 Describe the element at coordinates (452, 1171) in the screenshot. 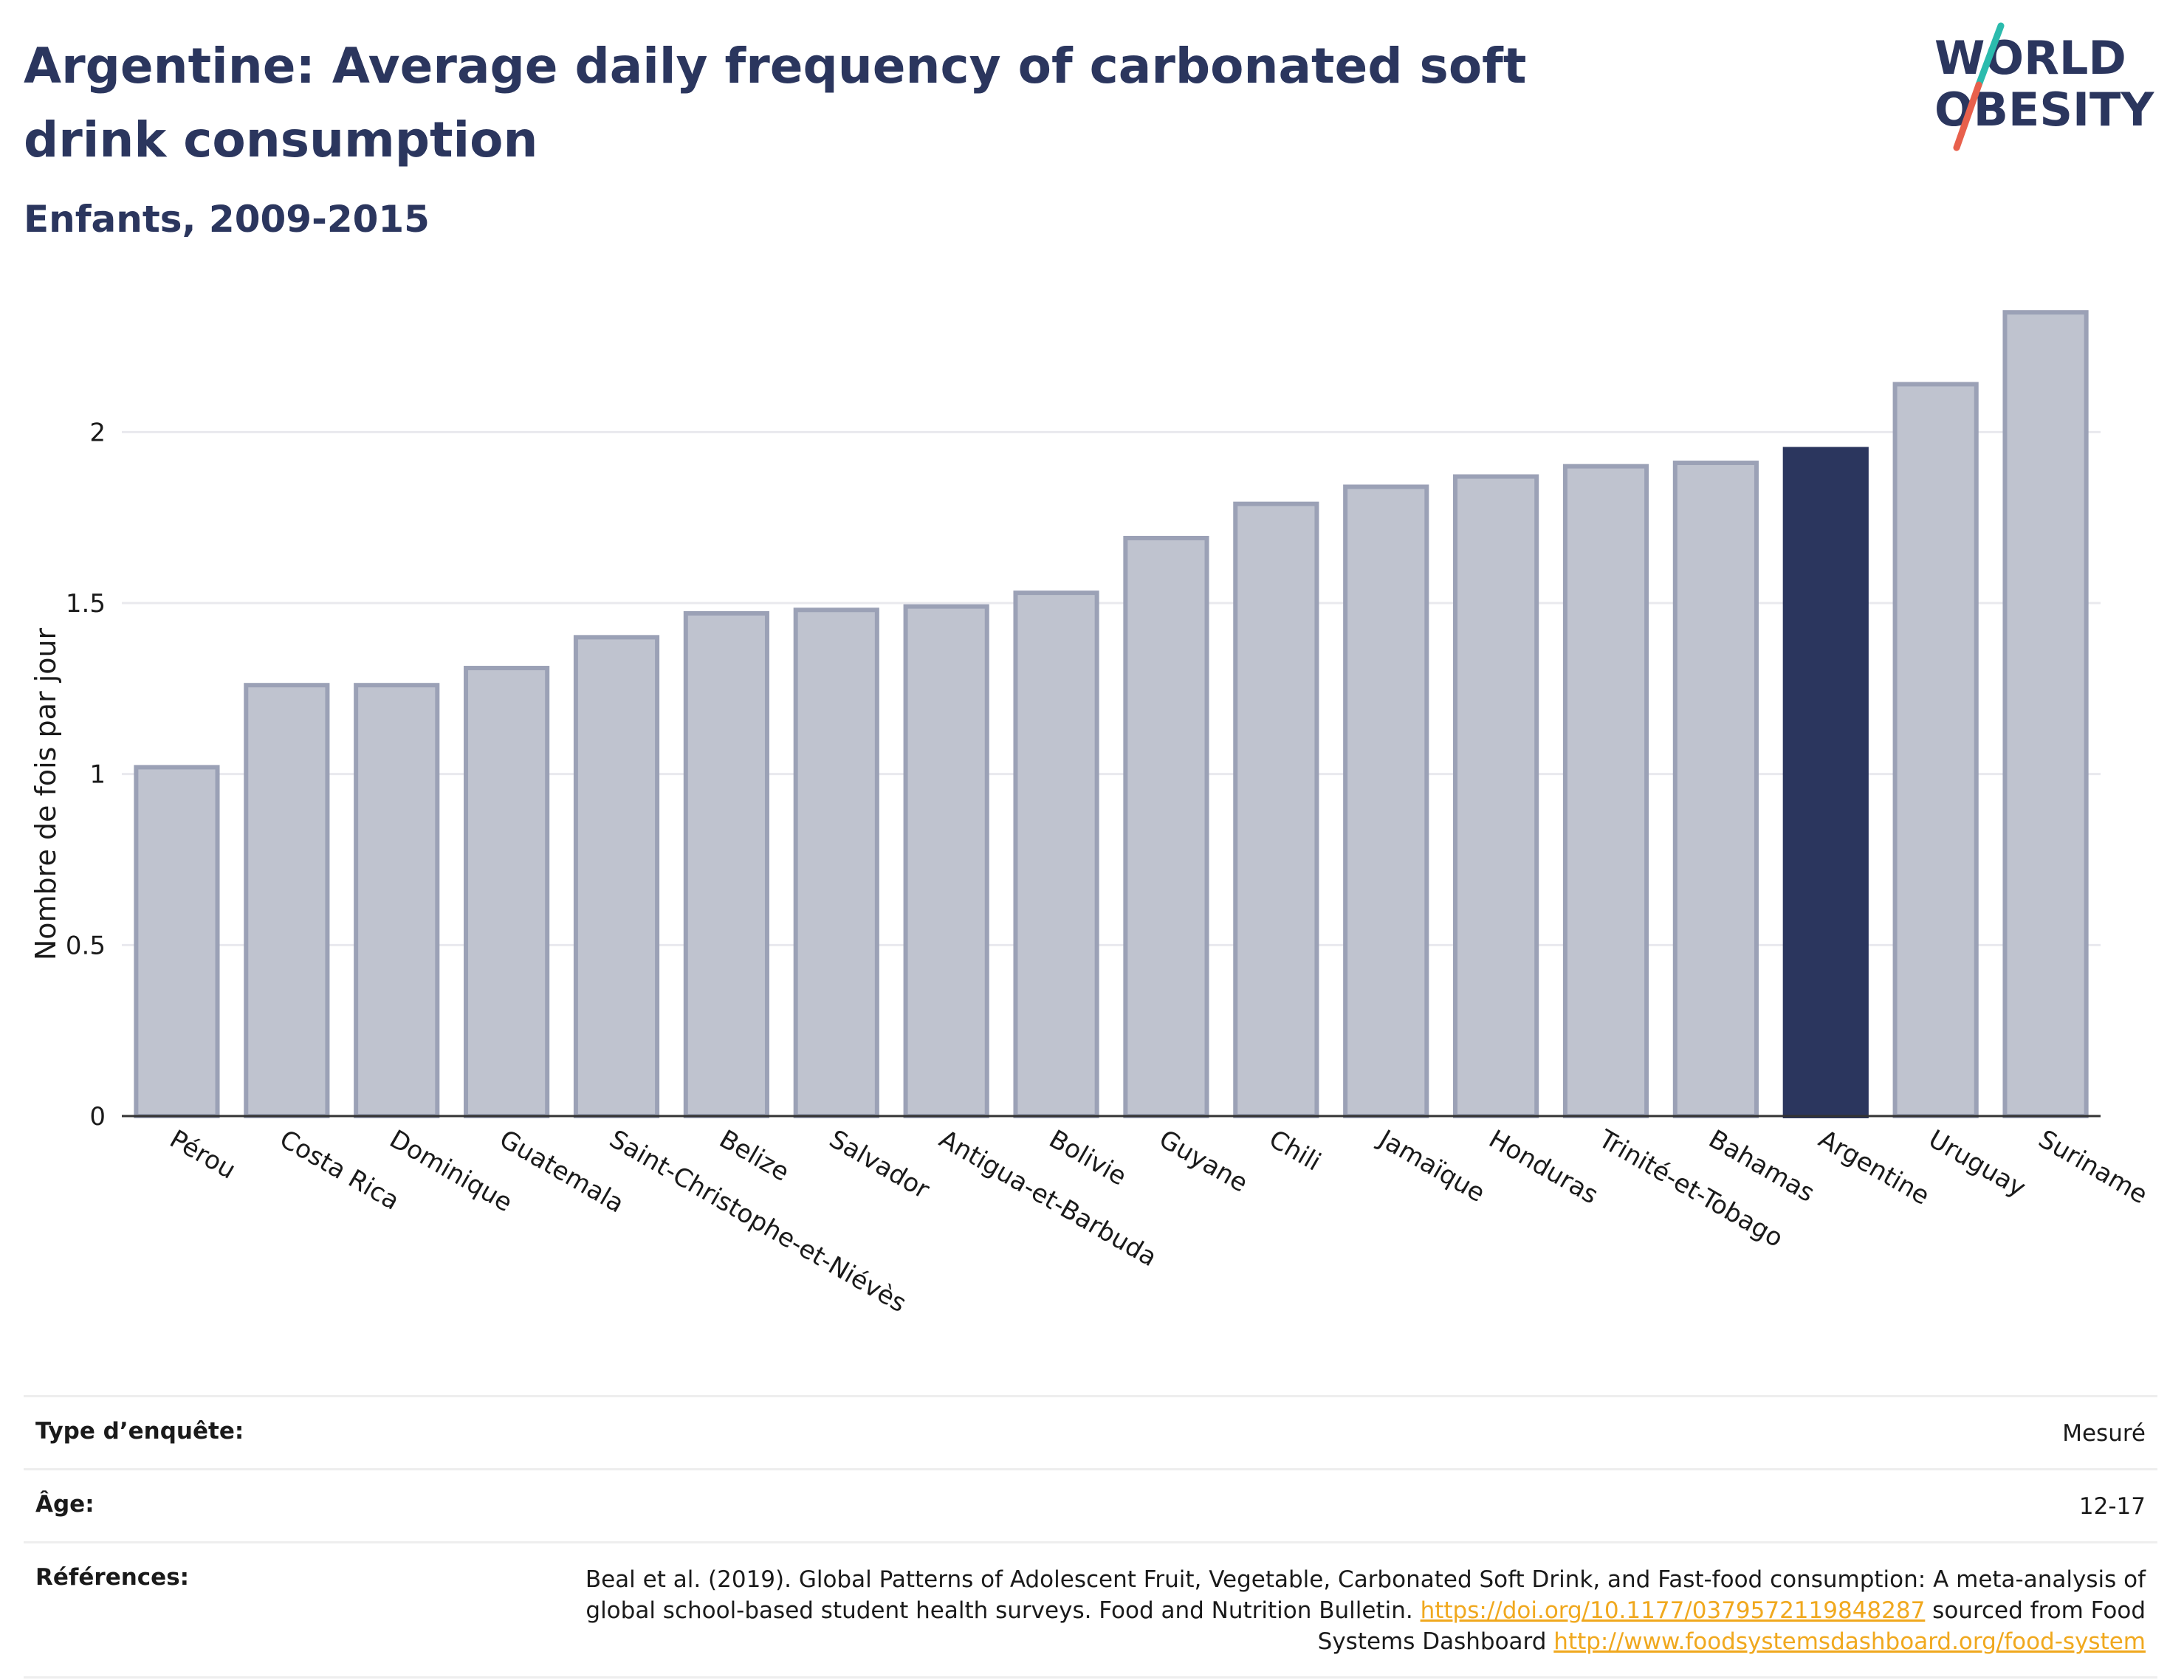

I see `x-tick-label: Dominique` at that location.